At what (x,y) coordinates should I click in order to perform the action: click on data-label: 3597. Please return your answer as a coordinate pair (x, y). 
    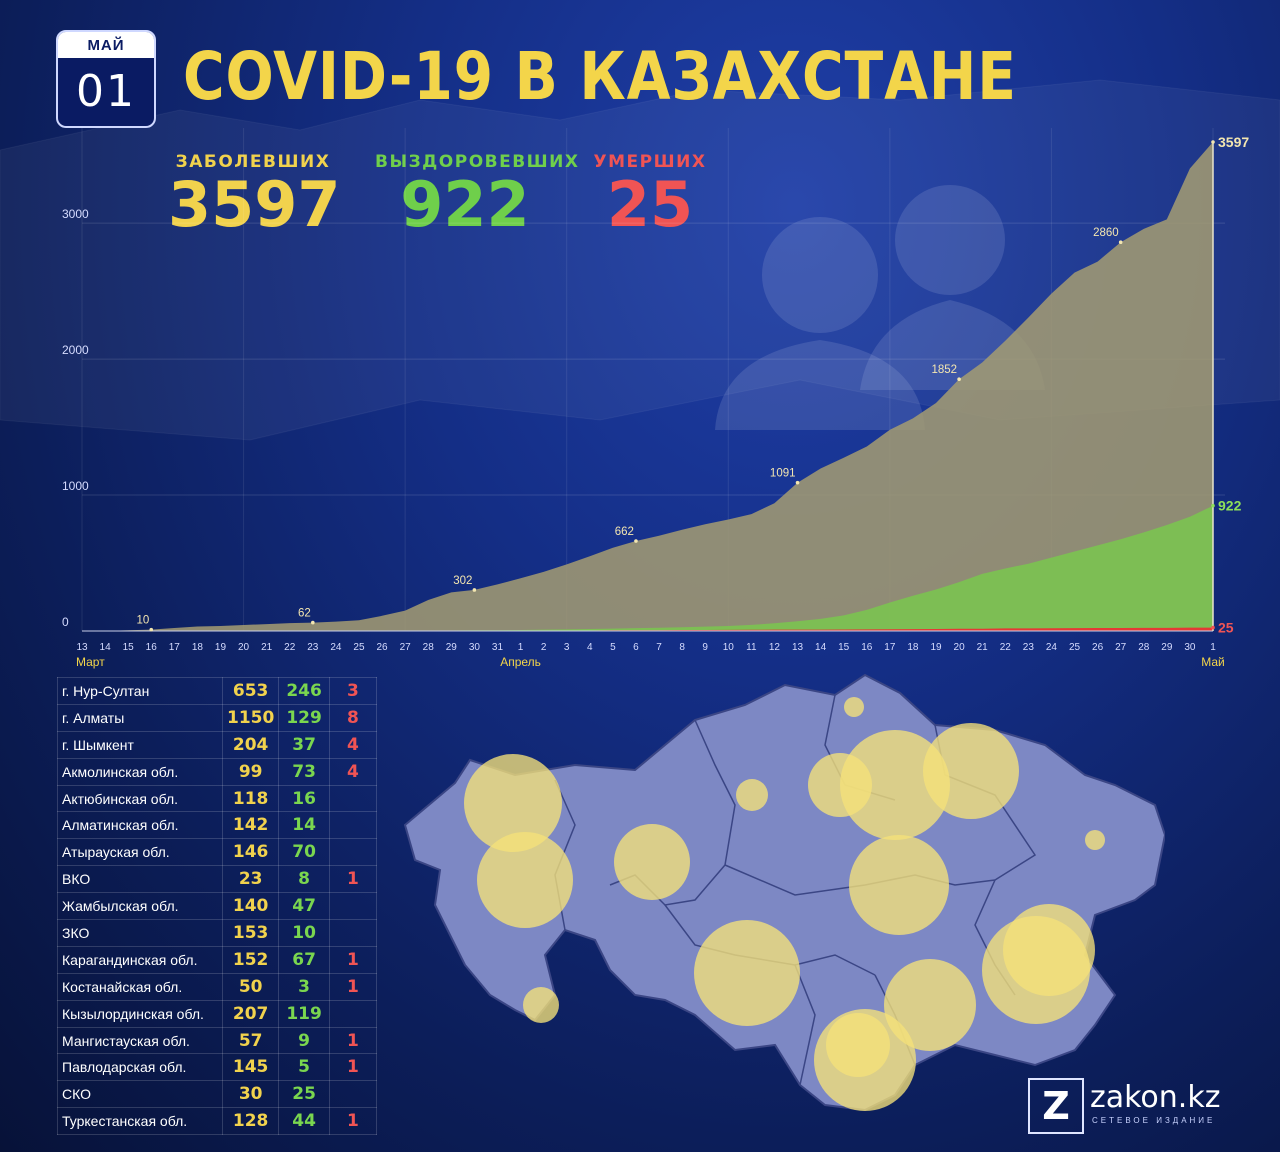
    Looking at the image, I should click on (1233, 142).